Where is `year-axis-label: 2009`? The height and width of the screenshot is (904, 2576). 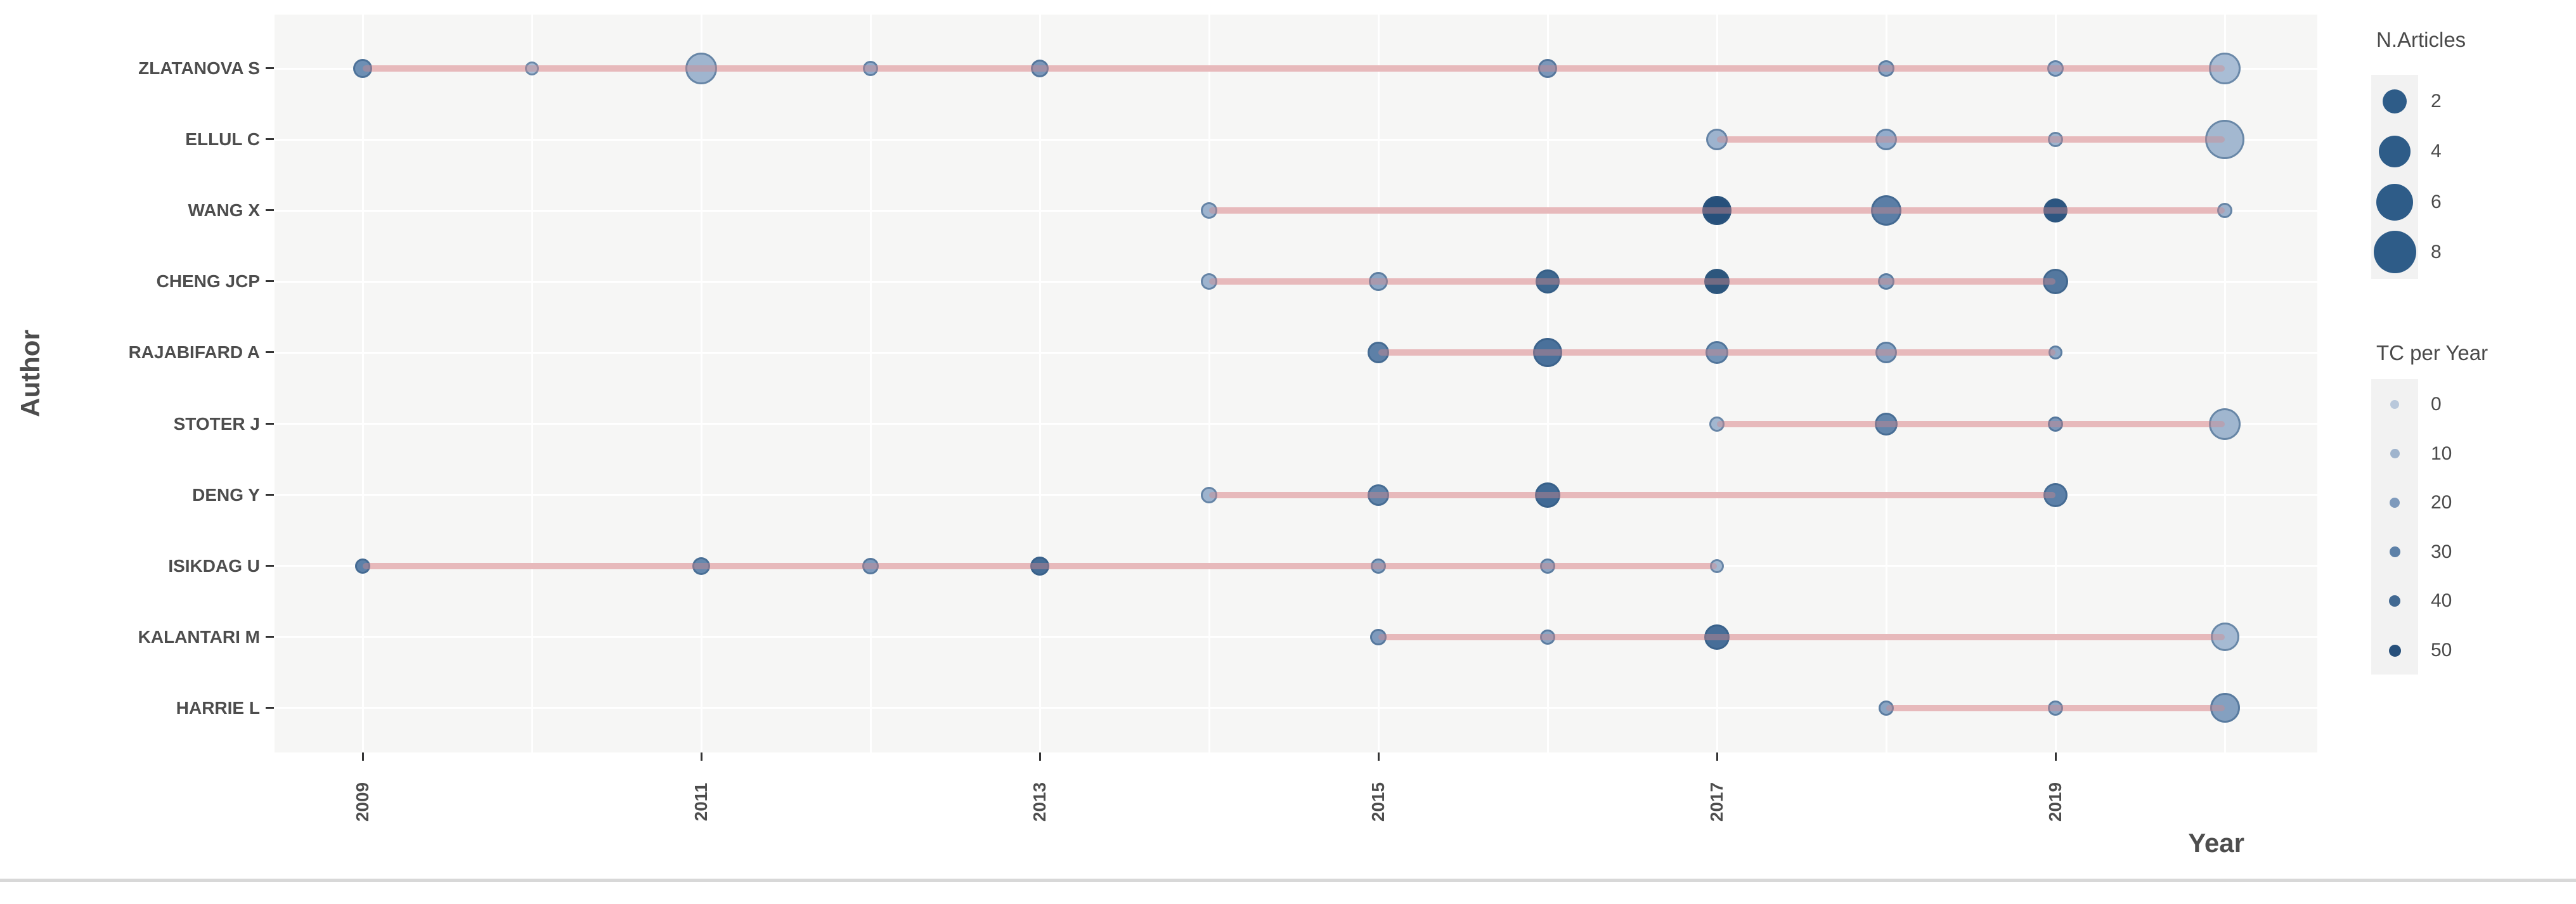
year-axis-label: 2009 is located at coordinates (362, 802).